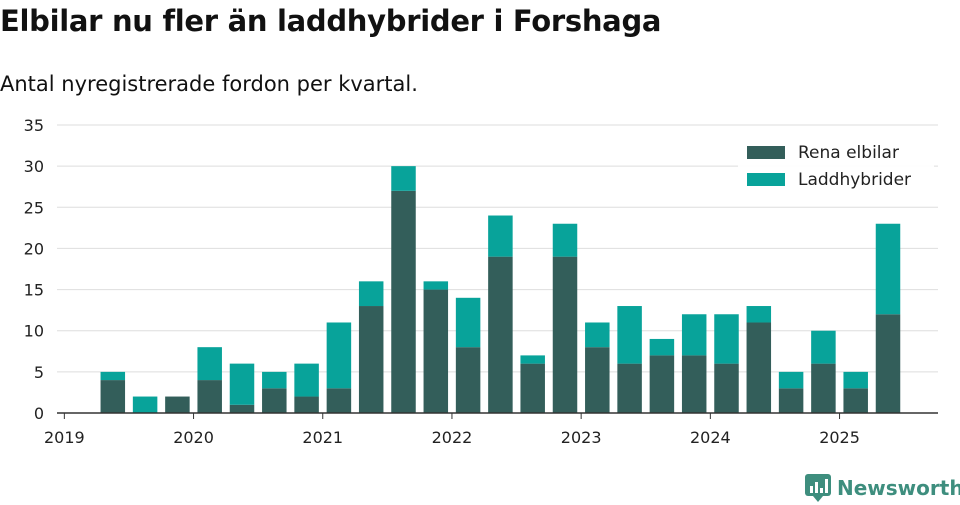  Describe the element at coordinates (39, 372) in the screenshot. I see `y-tick-label: 5` at that location.